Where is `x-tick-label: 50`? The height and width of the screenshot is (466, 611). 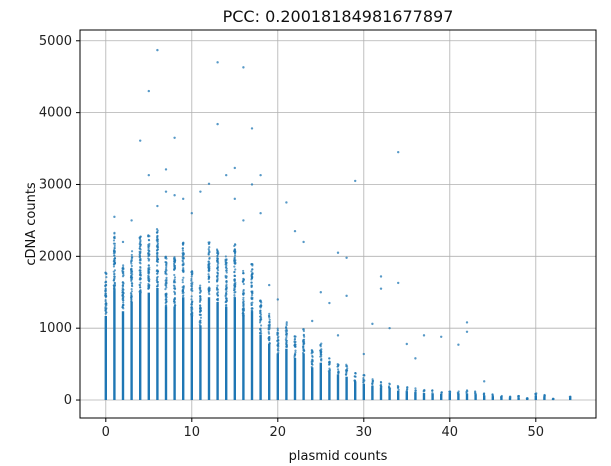
x-tick-label: 50 is located at coordinates (536, 432).